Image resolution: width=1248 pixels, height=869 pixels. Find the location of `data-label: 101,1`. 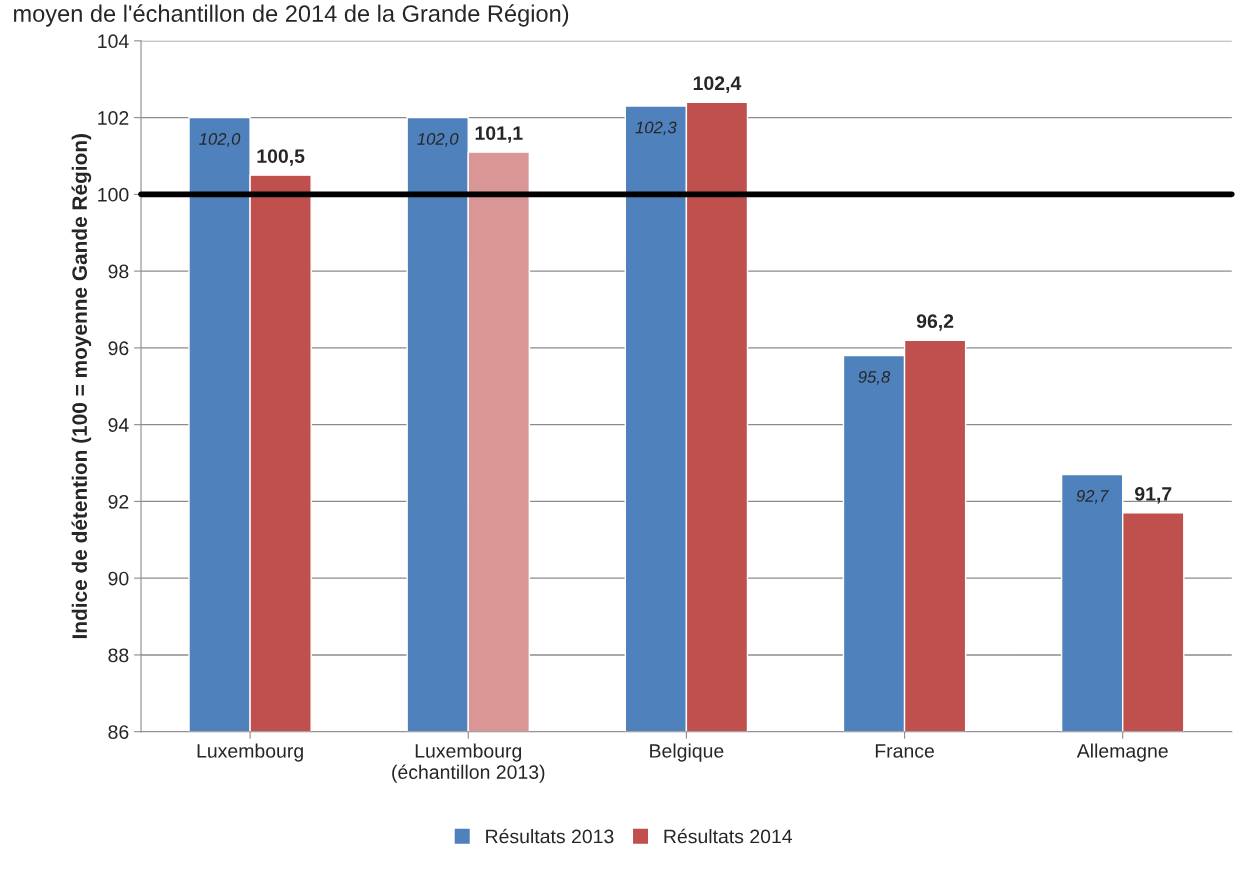

data-label: 101,1 is located at coordinates (499, 134).